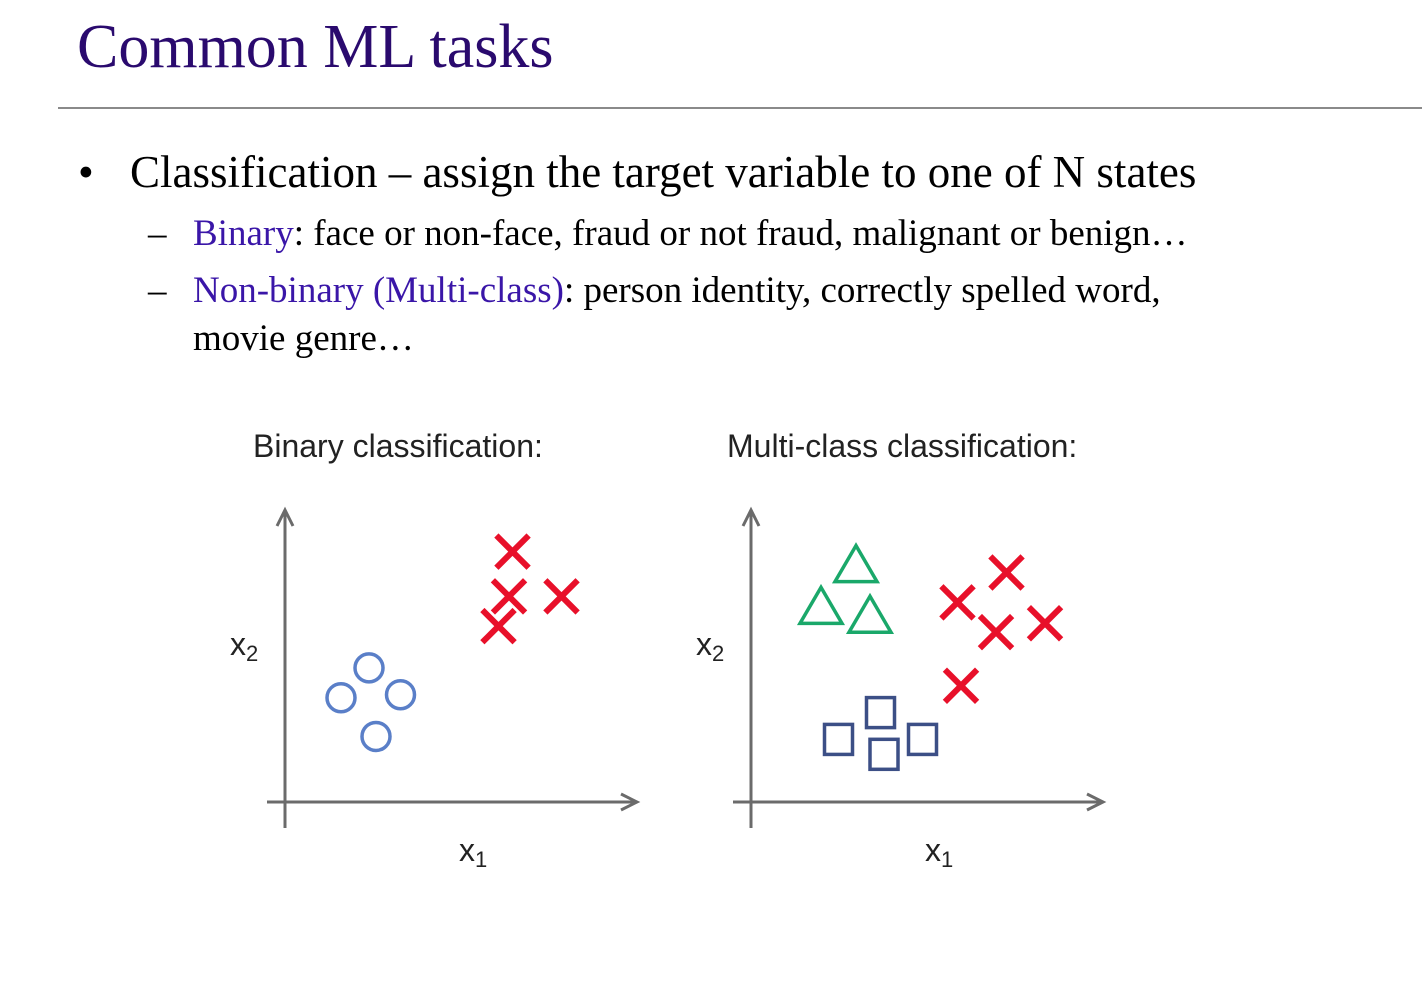 This screenshot has width=1422, height=994. What do you see at coordinates (243, 233) in the screenshot?
I see `subbullet-term: Binary` at bounding box center [243, 233].